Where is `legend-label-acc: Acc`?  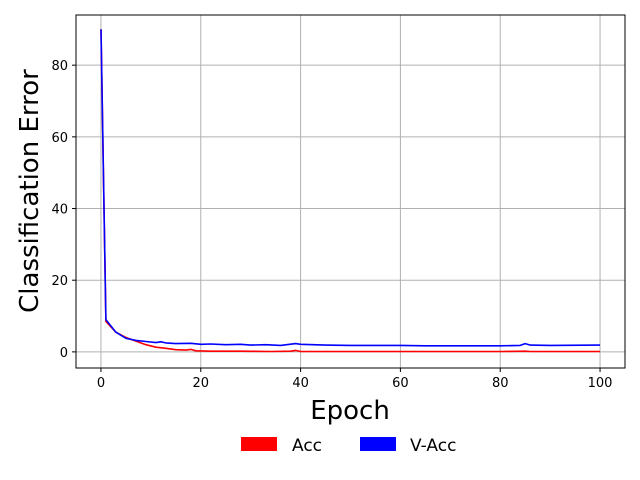 legend-label-acc: Acc is located at coordinates (307, 446).